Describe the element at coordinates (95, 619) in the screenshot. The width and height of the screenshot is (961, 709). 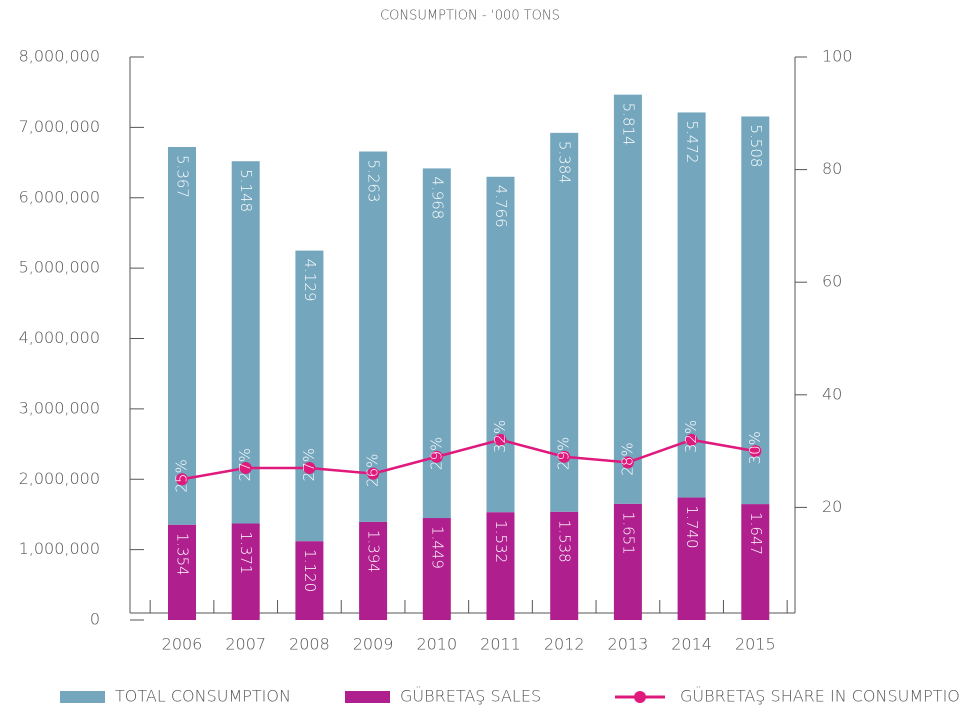
I see `y-tick-label: 0` at that location.